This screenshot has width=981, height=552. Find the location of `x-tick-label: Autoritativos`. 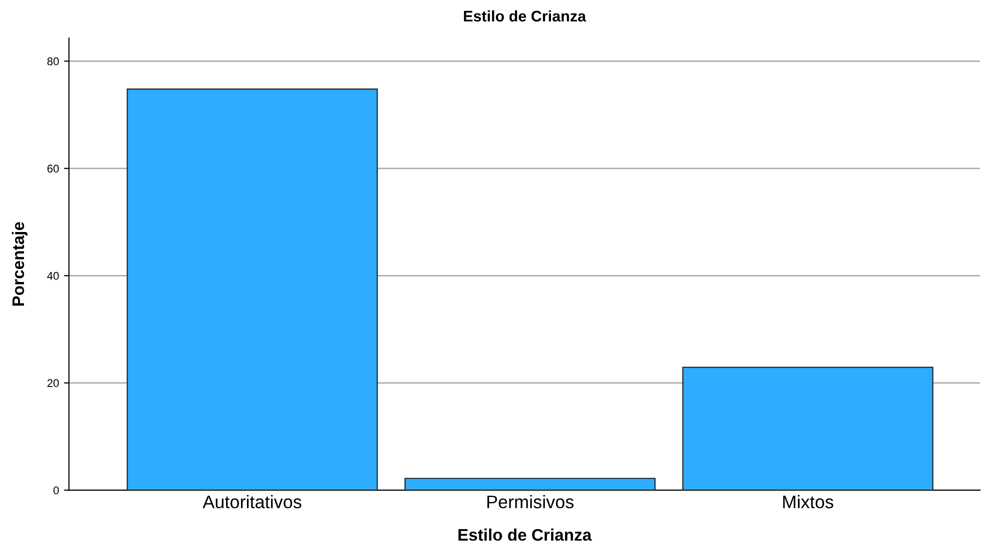

x-tick-label: Autoritativos is located at coordinates (252, 501).